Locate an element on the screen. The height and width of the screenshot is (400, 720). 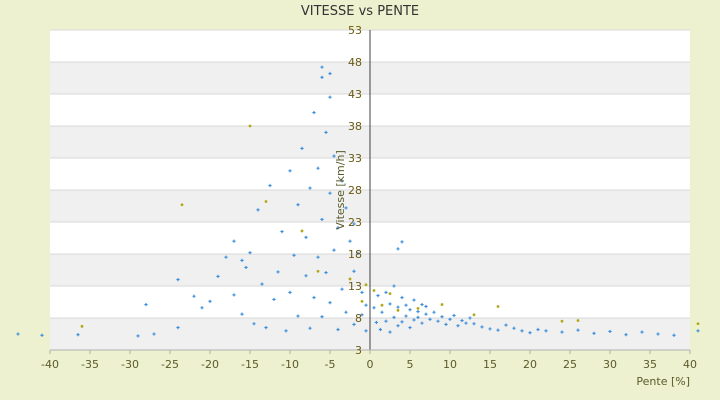
y-tick-label: 18 is located at coordinates (355, 254).